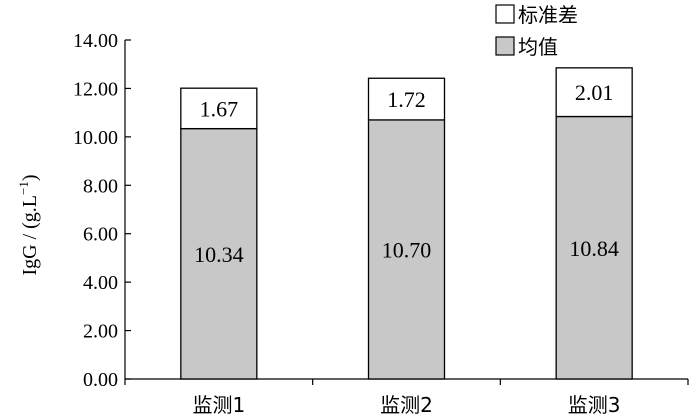  What do you see at coordinates (594, 405) in the screenshot?
I see `x-tick-label: 监测3` at bounding box center [594, 405].